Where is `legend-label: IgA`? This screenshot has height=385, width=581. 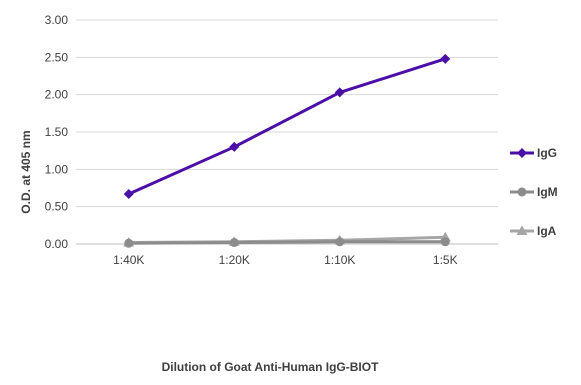
legend-label: IgA is located at coordinates (547, 231).